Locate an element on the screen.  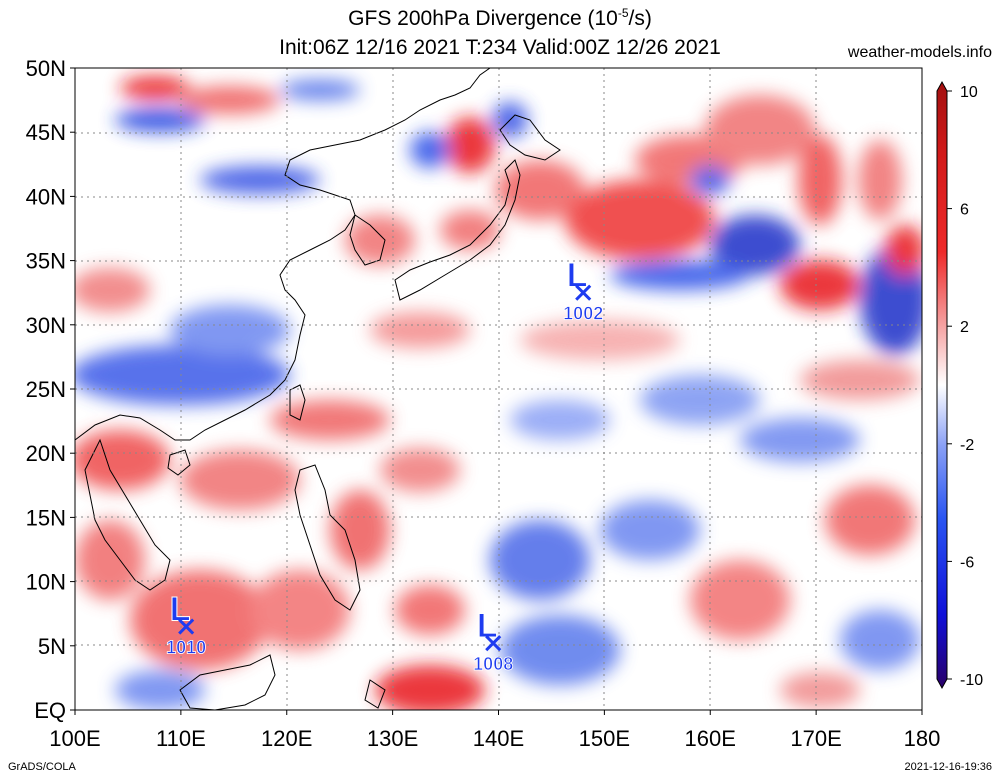
colorbar-label: 6 is located at coordinates (964, 210).